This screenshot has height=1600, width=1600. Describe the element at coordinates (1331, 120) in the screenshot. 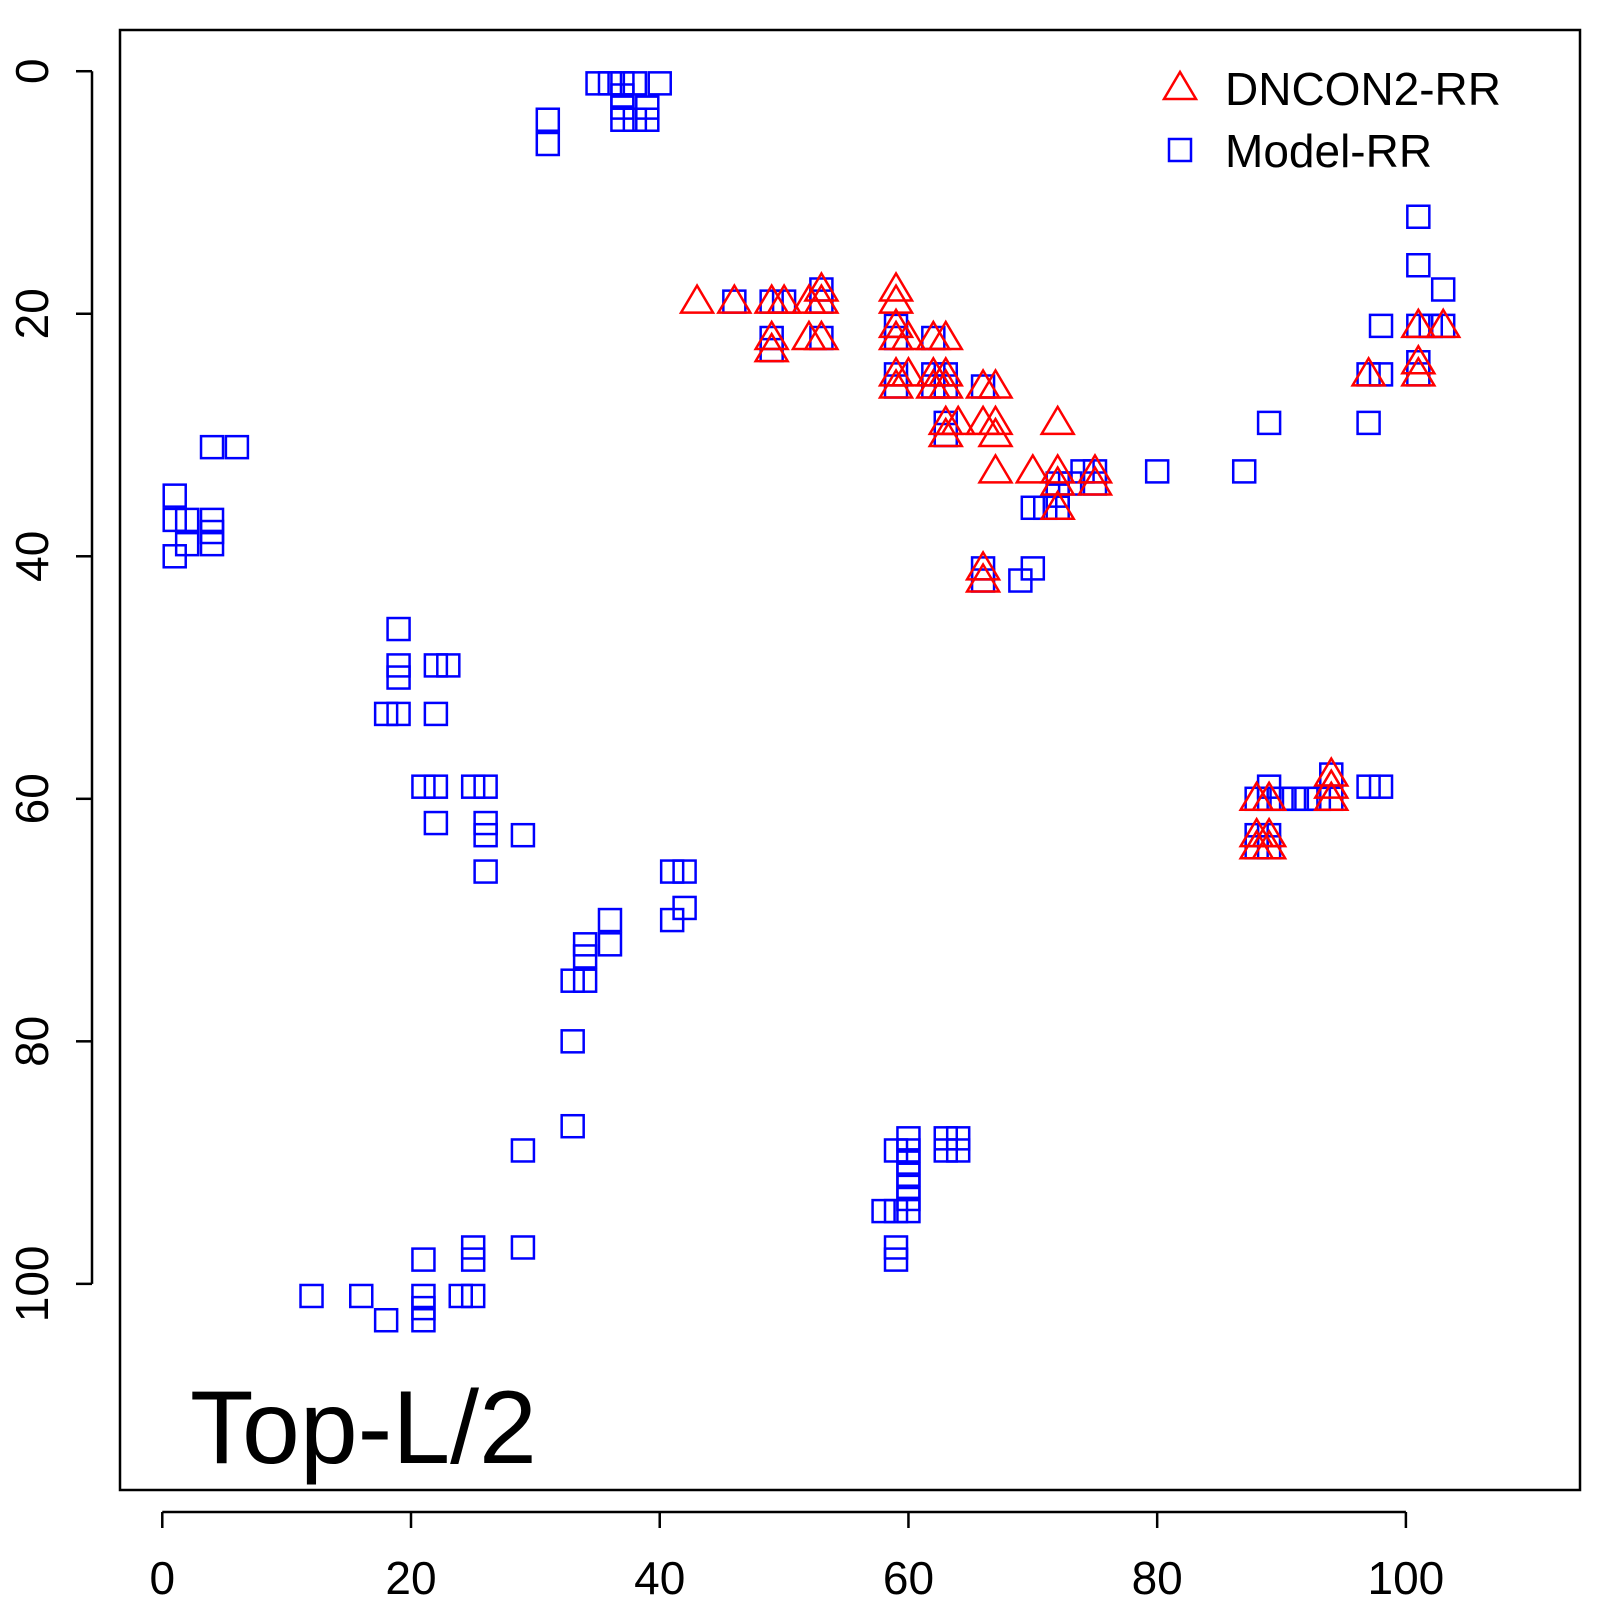

I see `legend: DNCON2-RR Model-RR` at that location.